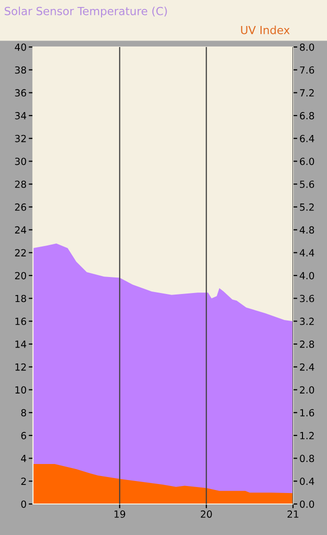 This screenshot has width=327, height=535. Describe the element at coordinates (85, 12) in the screenshot. I see `chart-title: Solar Sensor Temperature (C)` at that location.